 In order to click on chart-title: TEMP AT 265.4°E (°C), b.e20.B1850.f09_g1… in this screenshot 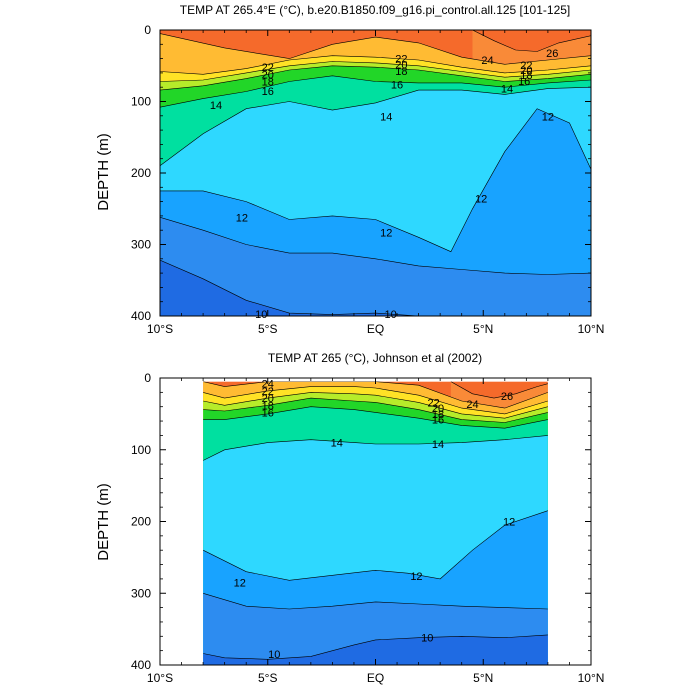, I will do `click(375, 10)`.